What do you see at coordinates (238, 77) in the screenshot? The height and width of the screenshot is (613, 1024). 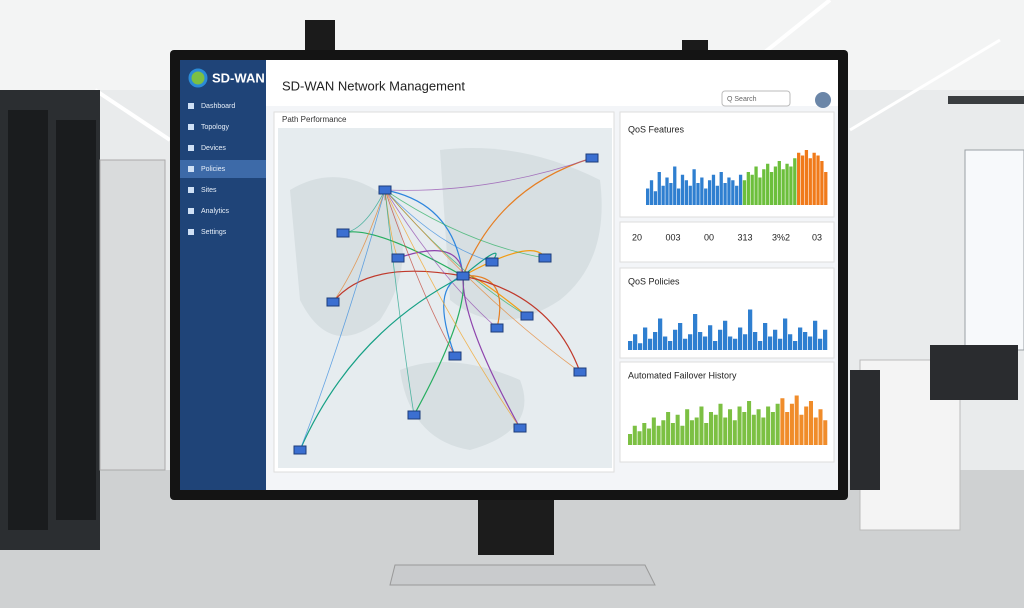 I see `logo: SD-WAN` at bounding box center [238, 77].